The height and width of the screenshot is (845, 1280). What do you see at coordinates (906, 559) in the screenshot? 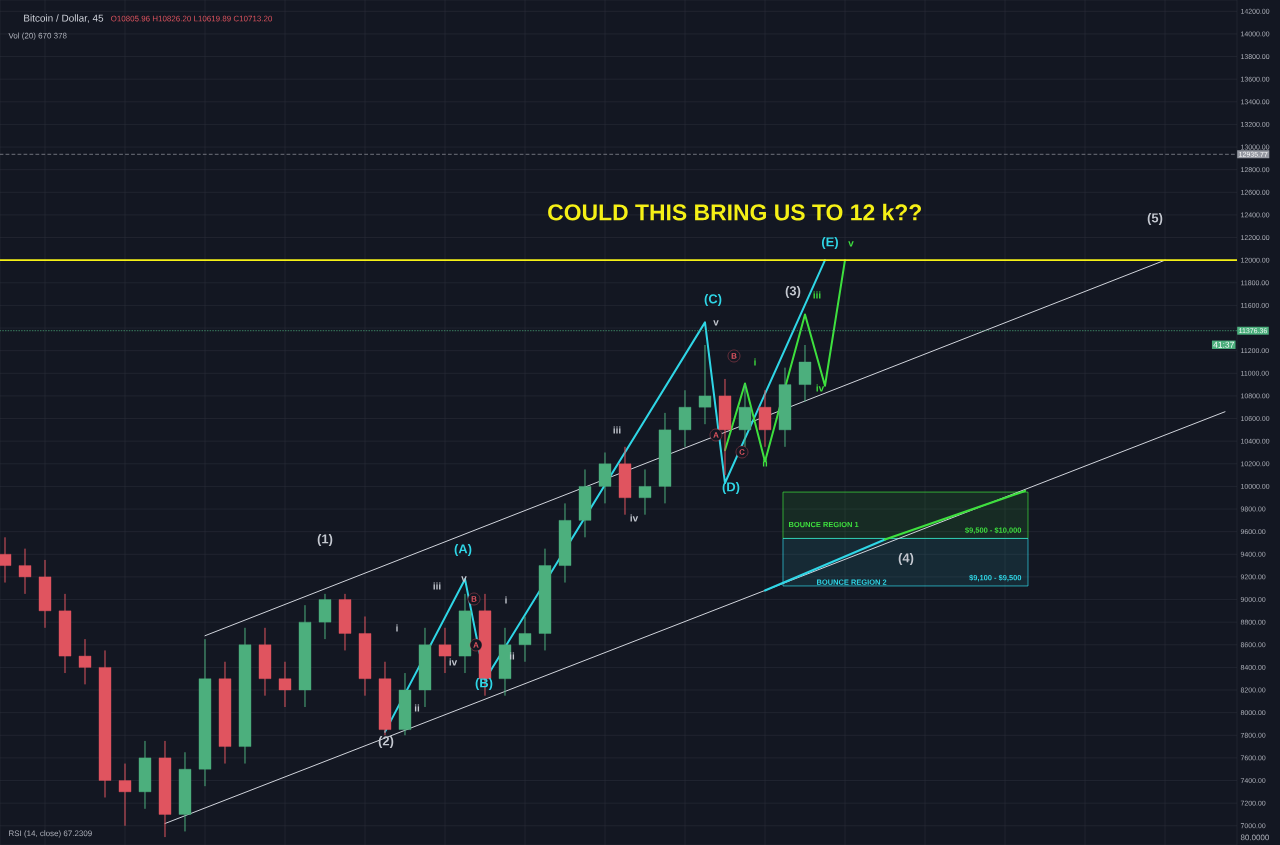
I see `annotation: (4)` at bounding box center [906, 559].